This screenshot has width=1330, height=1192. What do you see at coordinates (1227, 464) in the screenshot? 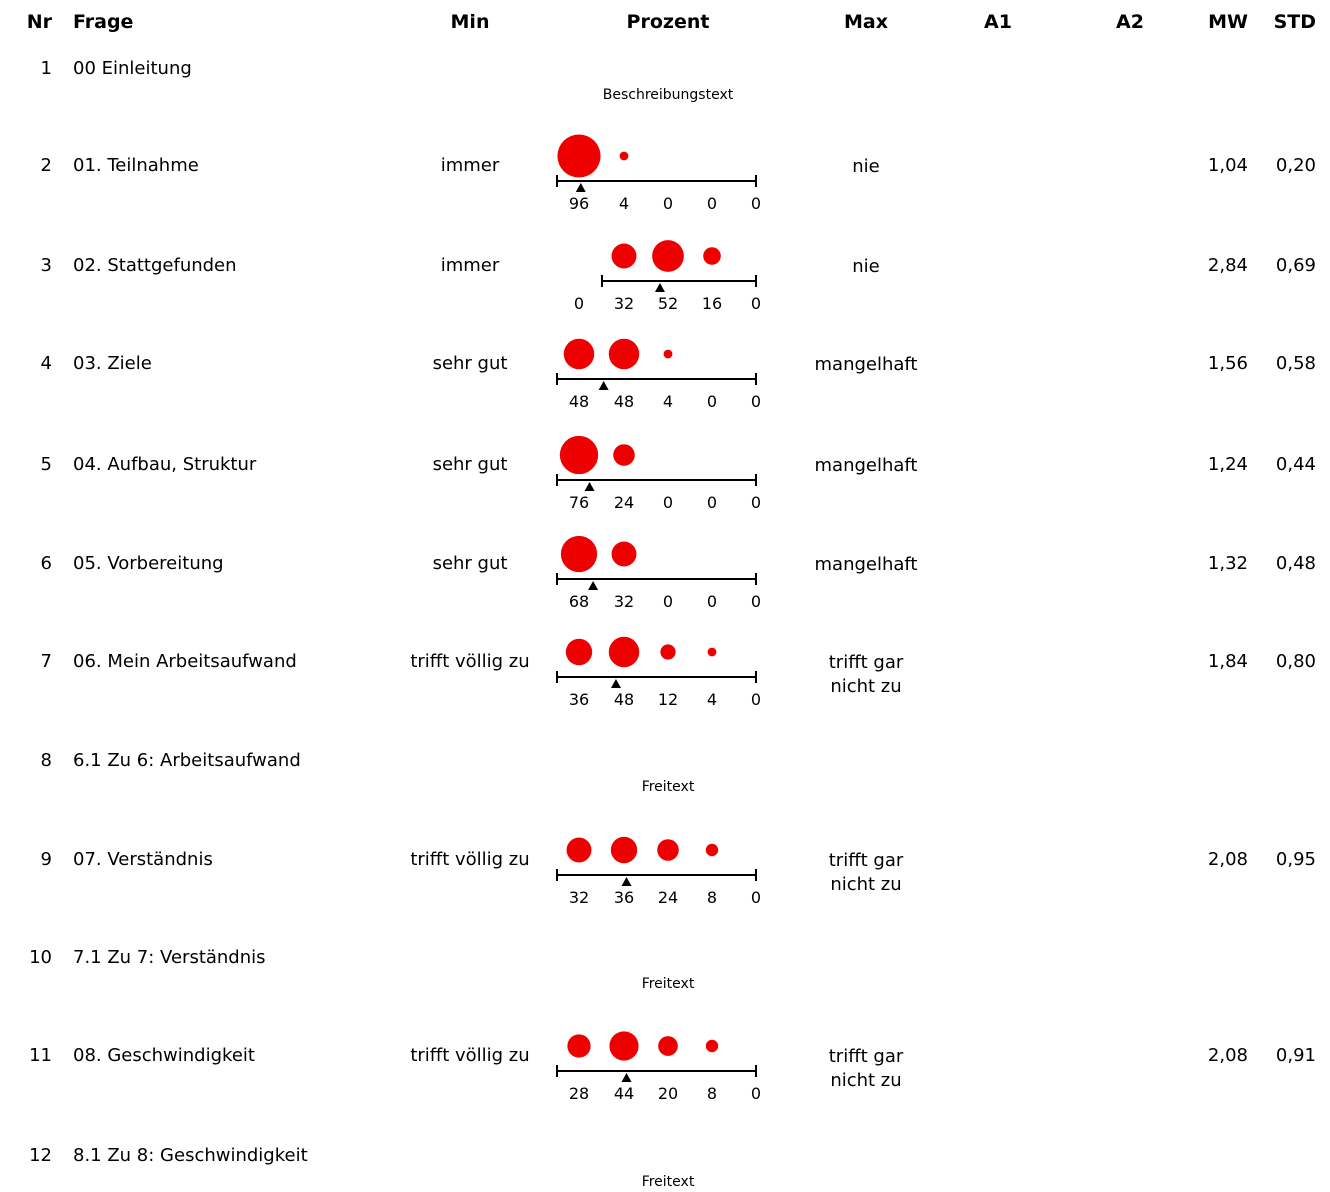
I see `mean-value: 1,24` at bounding box center [1227, 464].